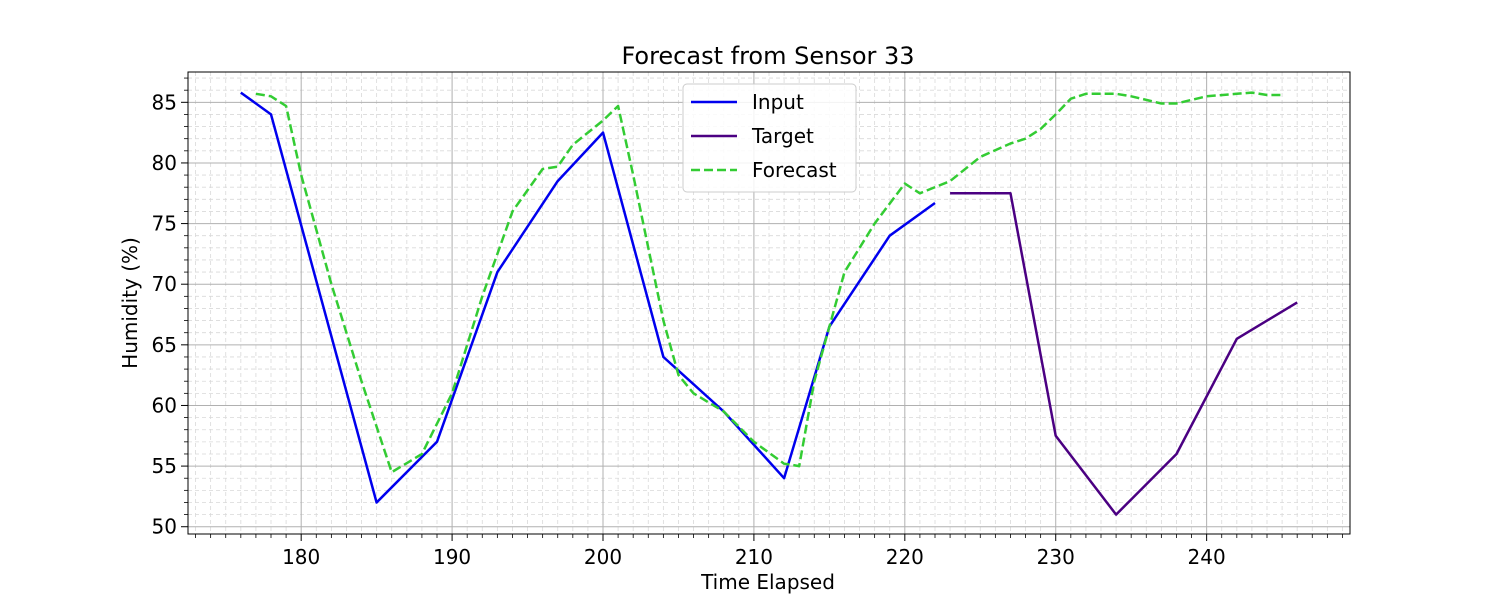 The image size is (1500, 600). Describe the element at coordinates (164, 224) in the screenshot. I see `y-tick-label: 75` at that location.